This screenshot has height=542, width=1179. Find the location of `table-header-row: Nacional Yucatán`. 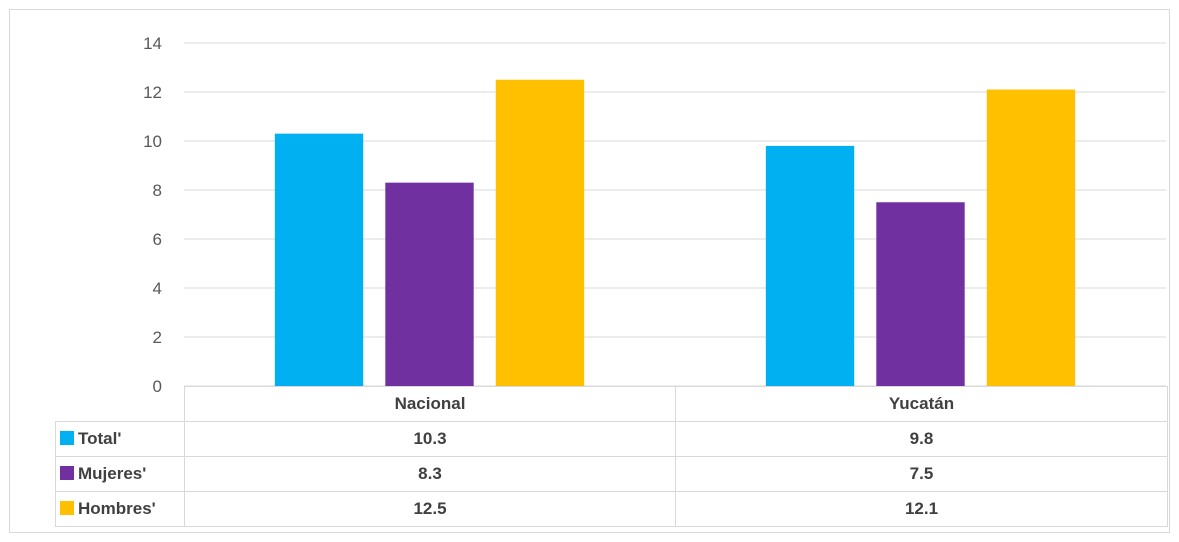

table-header-row: Nacional Yucatán is located at coordinates (611, 404).